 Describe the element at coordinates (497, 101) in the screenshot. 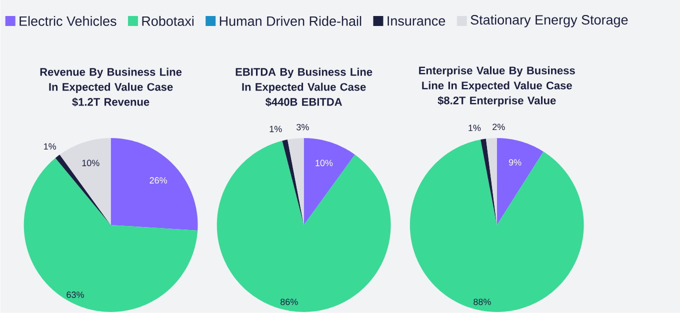

I see `chart-subtitle: $8.2T Enterprise Value` at that location.